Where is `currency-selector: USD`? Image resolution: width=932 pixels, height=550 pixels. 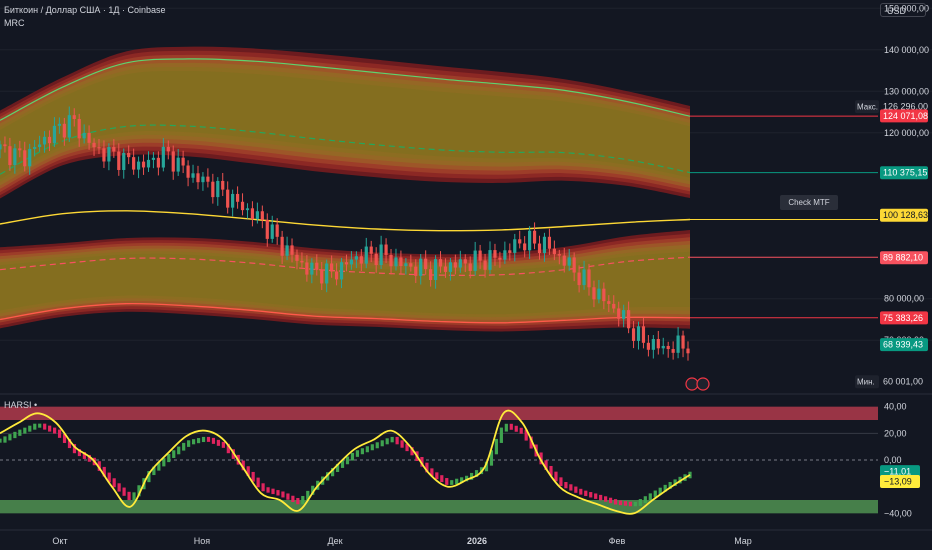 currency-selector: USD is located at coordinates (903, 10).